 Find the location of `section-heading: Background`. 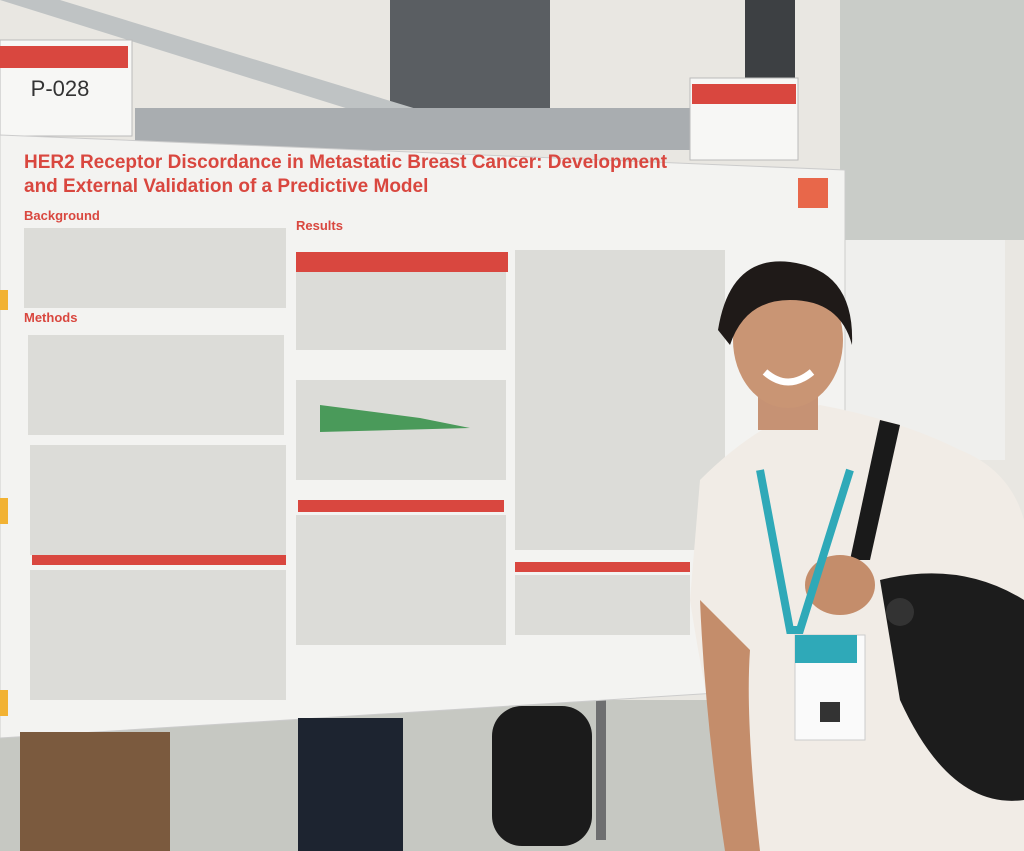

section-heading: Background is located at coordinates (62, 215).